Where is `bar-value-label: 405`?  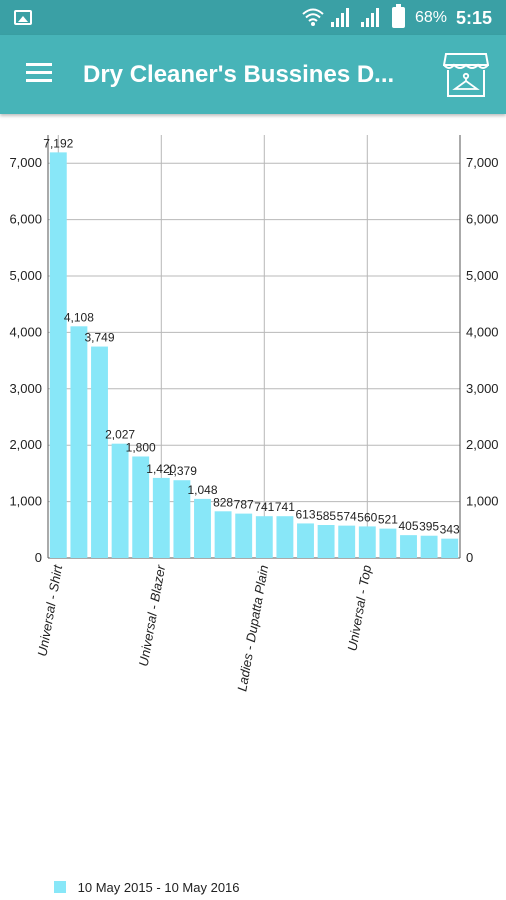 bar-value-label: 405 is located at coordinates (408, 526).